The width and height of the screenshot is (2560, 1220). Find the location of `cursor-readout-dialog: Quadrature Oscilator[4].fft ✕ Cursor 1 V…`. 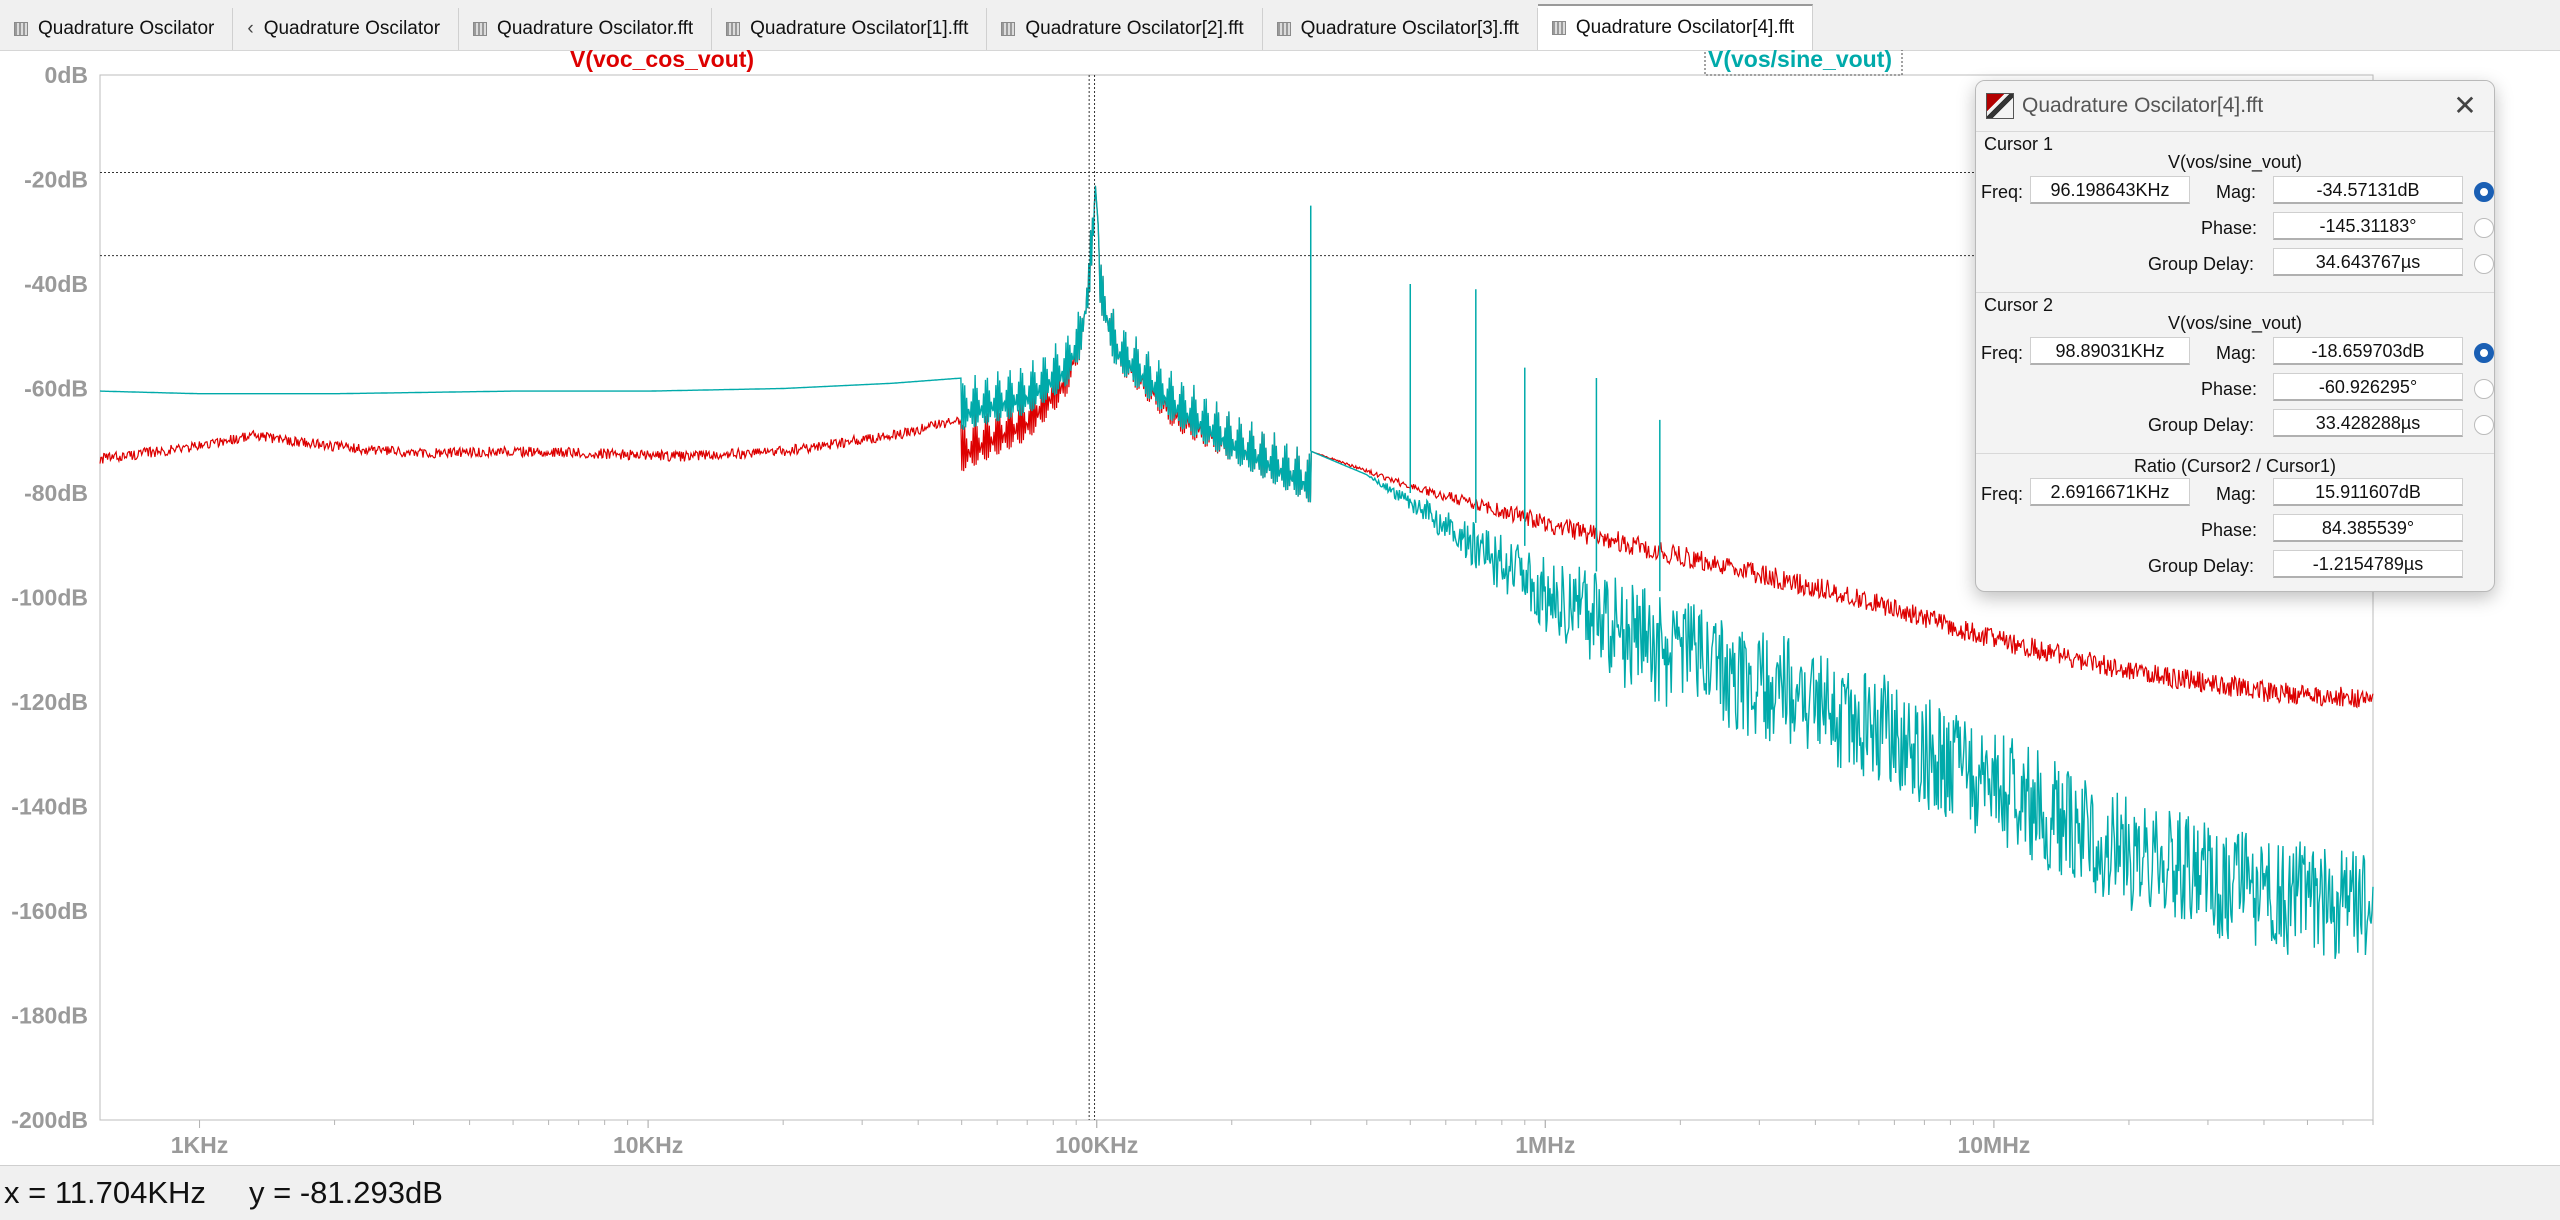

cursor-readout-dialog: Quadrature Oscilator[4].fft ✕ Cursor 1 V… is located at coordinates (2235, 336).